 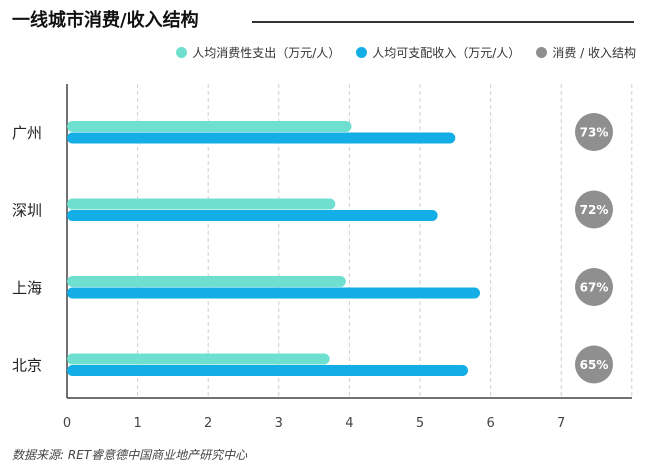 What do you see at coordinates (362, 52) in the screenshot?
I see `legend-swatch-income` at bounding box center [362, 52].